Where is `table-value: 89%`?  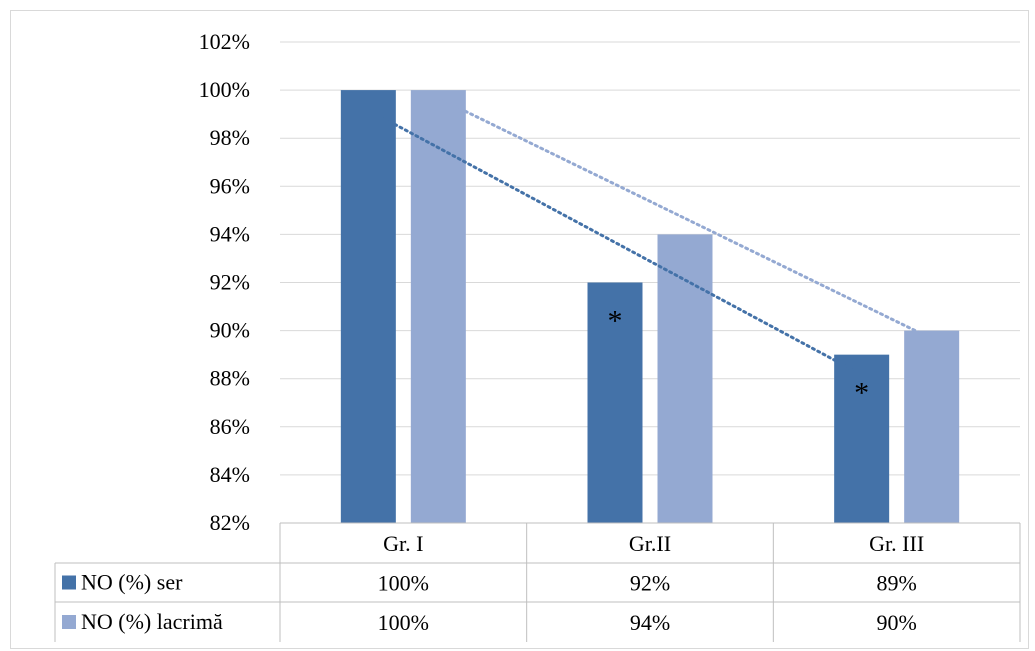
table-value: 89% is located at coordinates (897, 583).